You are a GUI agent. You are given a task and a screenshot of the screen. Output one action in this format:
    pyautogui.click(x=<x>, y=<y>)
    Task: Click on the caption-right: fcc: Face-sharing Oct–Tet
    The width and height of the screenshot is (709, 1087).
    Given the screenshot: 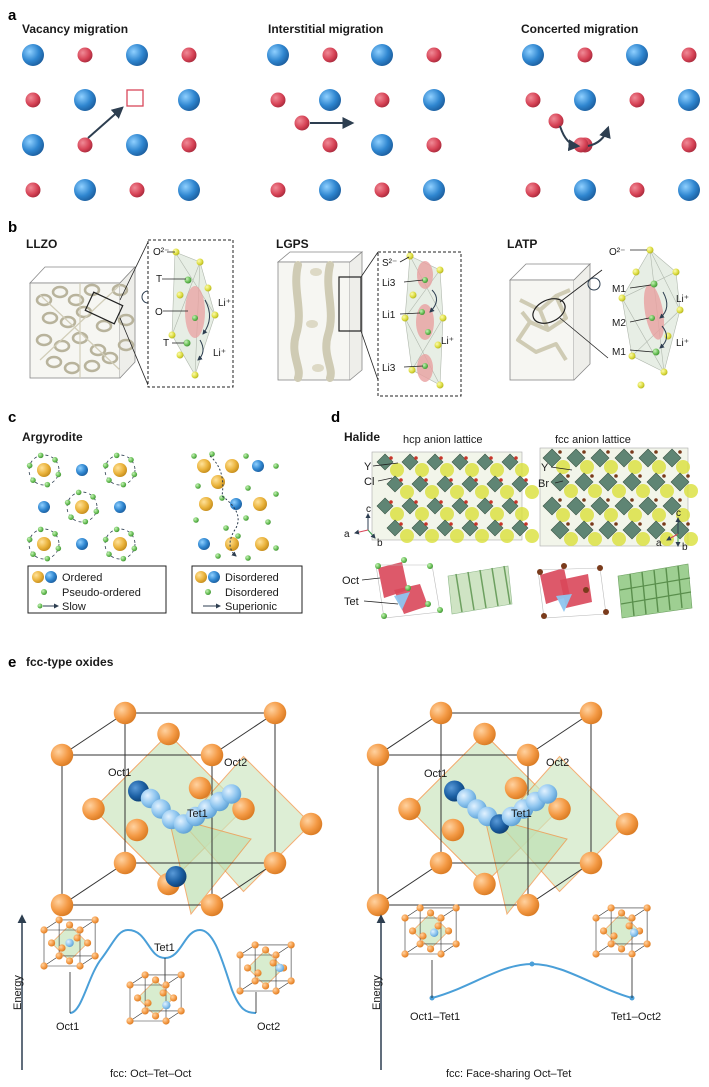 What is the action you would take?
    pyautogui.click(x=508, y=1074)
    